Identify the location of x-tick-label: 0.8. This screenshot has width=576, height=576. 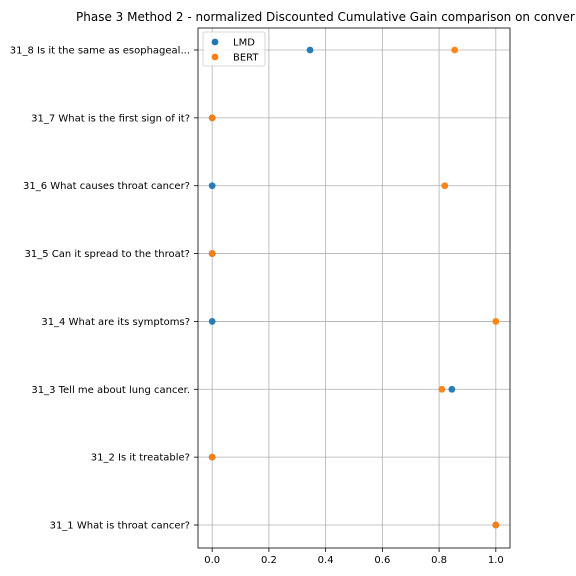
(439, 560).